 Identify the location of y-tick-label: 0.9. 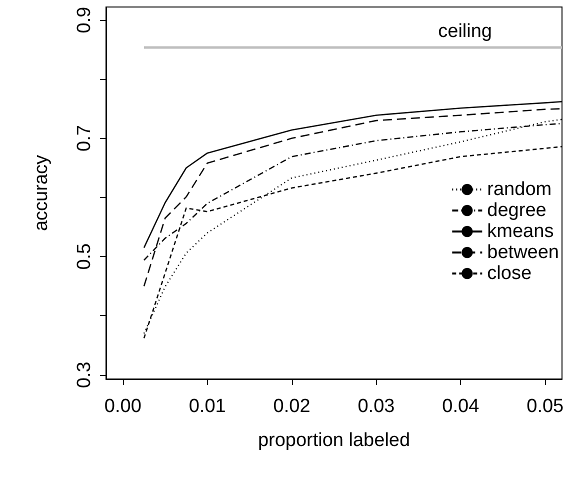
(84, 20).